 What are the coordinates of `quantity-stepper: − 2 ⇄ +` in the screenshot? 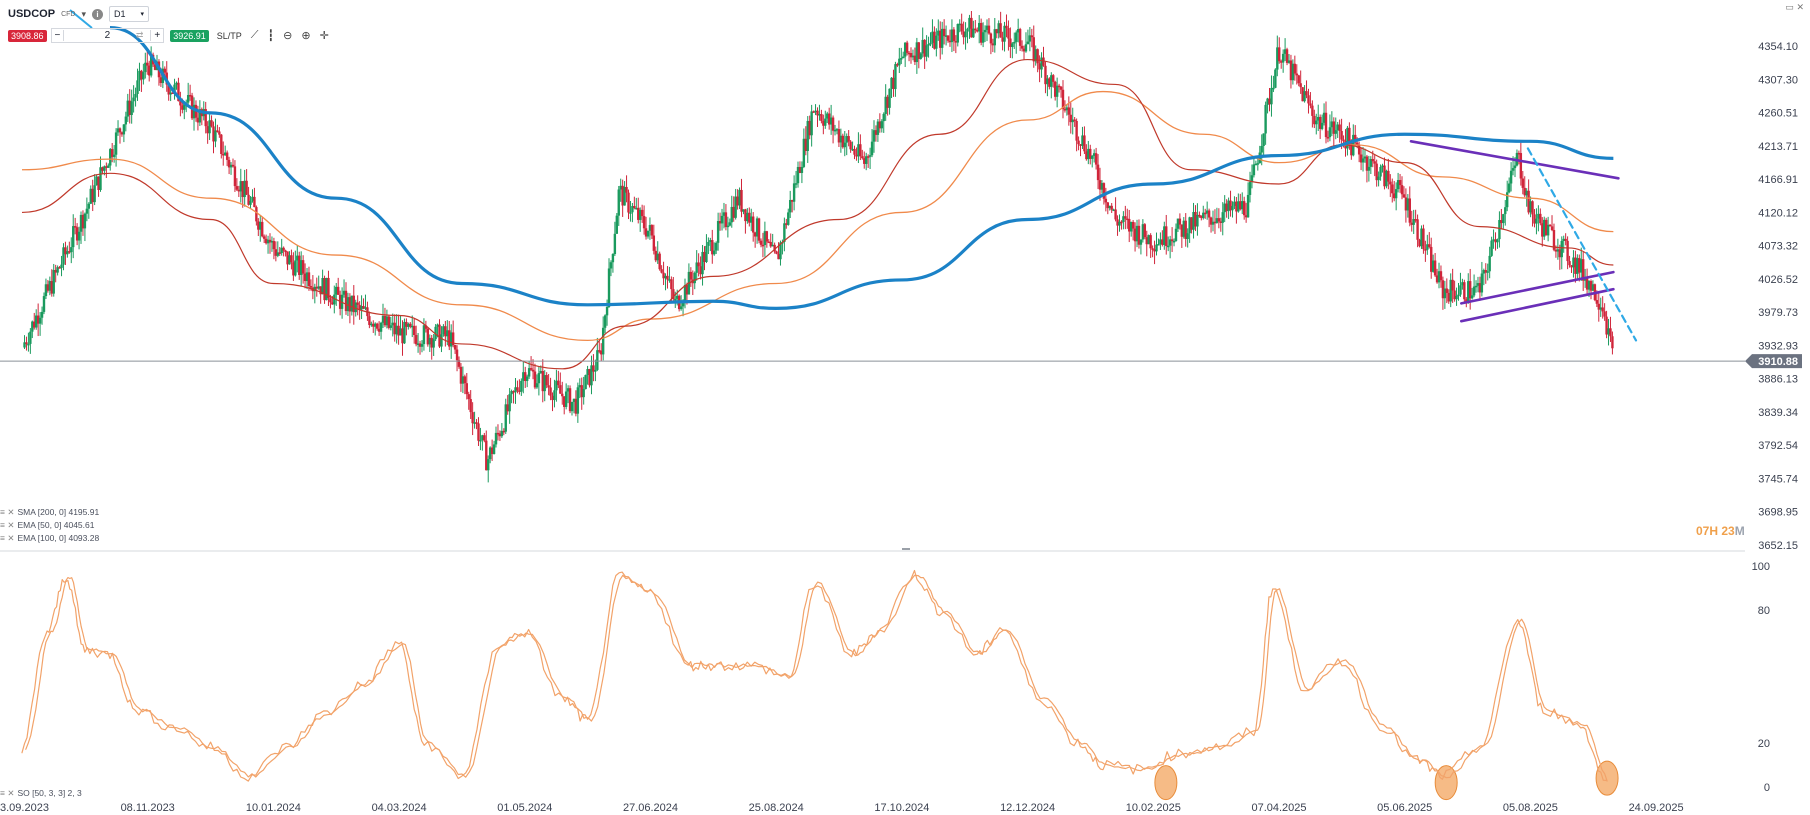 It's located at (107, 35).